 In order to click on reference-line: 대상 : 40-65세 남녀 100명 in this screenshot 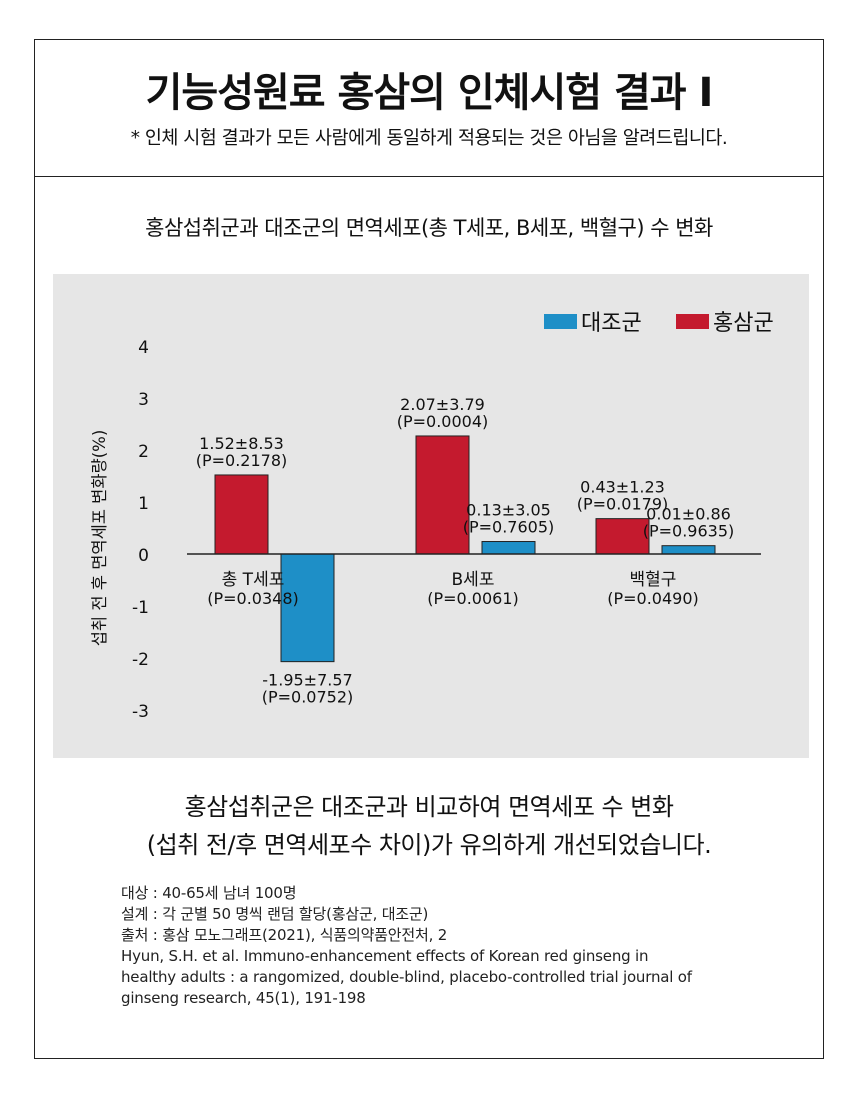, I will do `click(209, 893)`.